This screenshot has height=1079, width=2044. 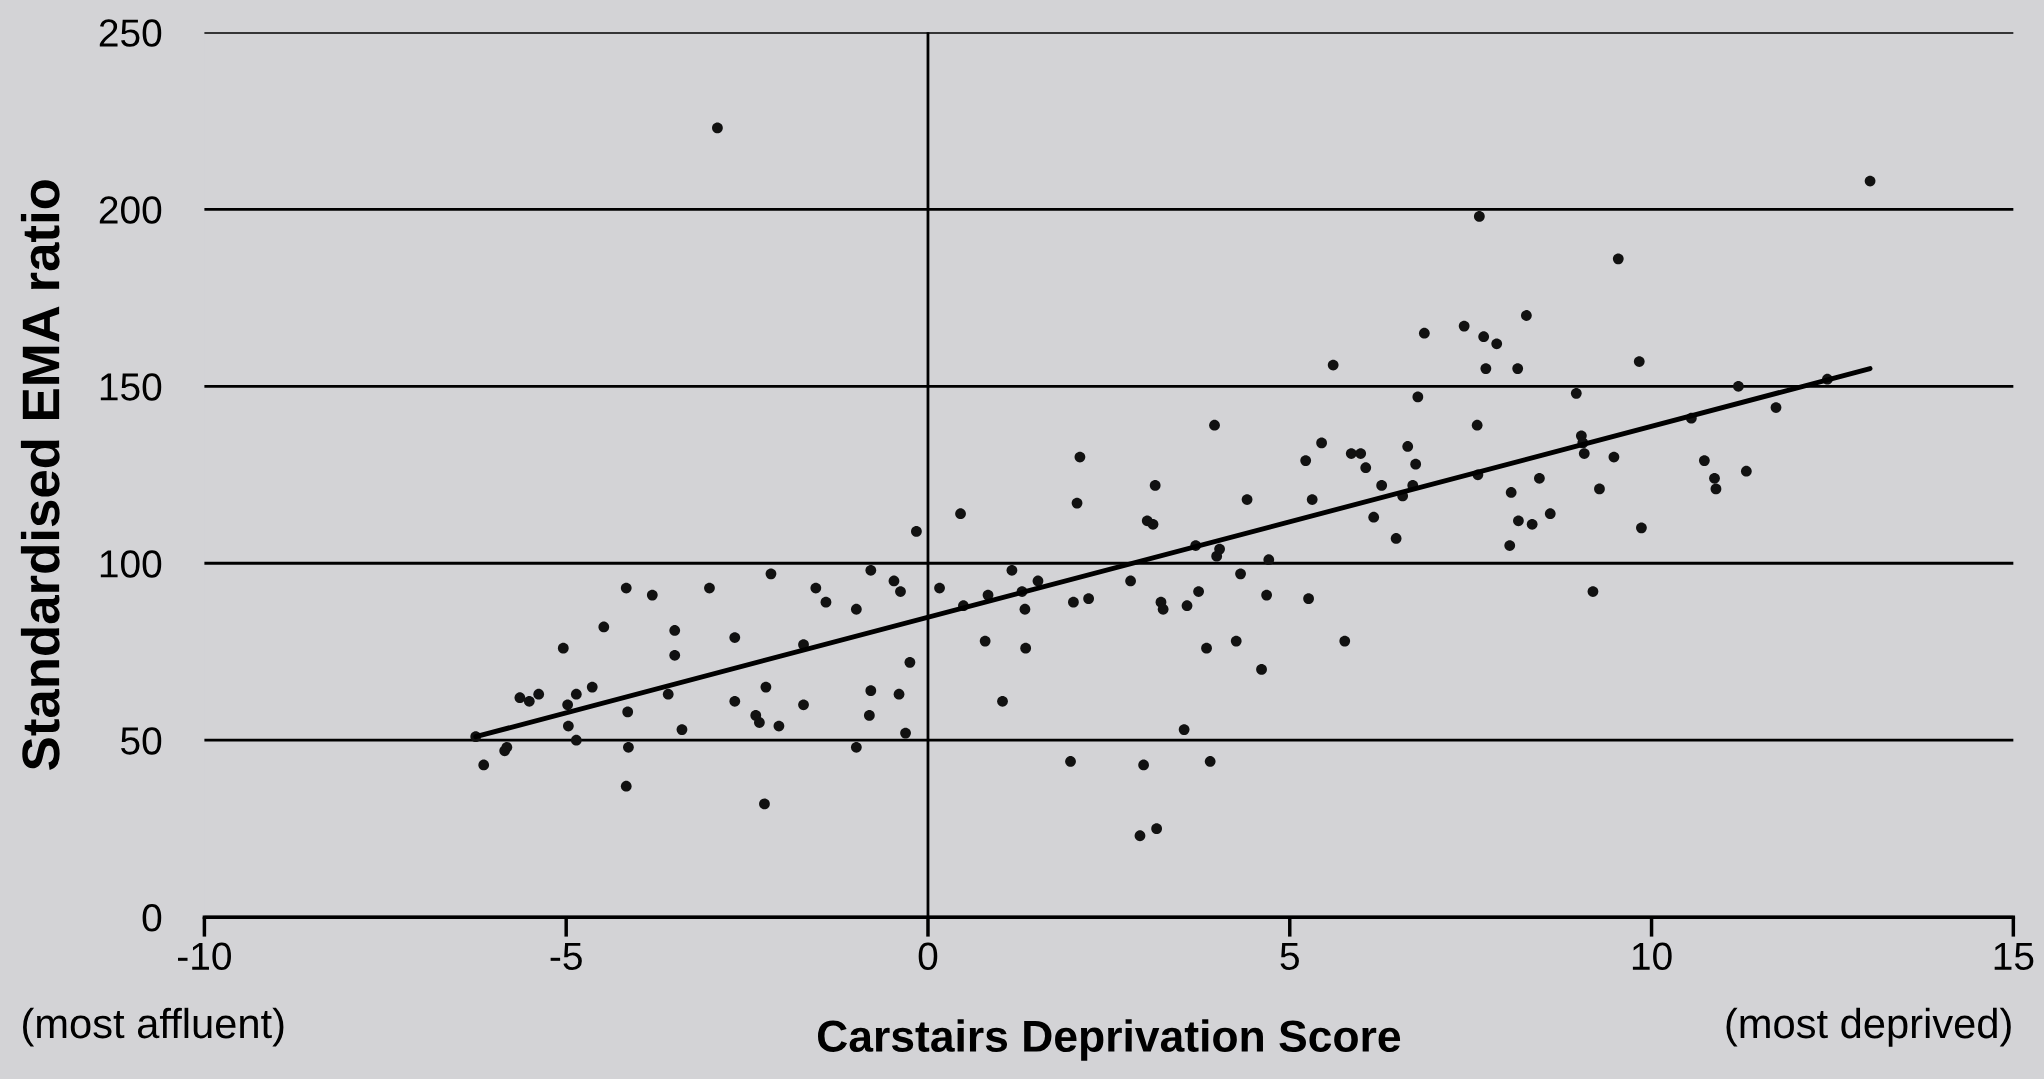 I want to click on y-tick-label: 200, so click(x=130, y=210).